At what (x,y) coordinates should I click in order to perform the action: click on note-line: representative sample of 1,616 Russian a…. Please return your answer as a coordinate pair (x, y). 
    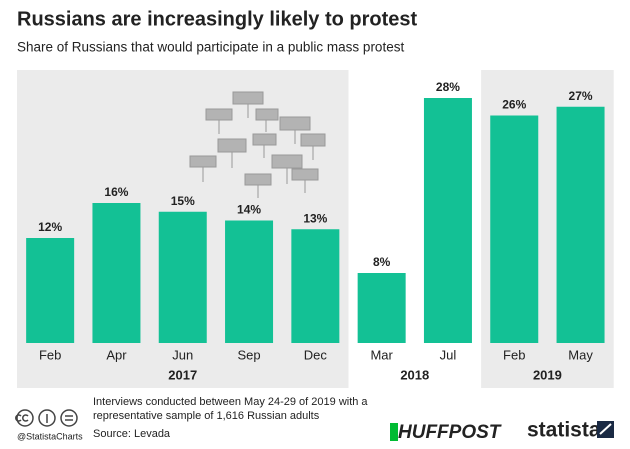
    Looking at the image, I should click on (206, 416).